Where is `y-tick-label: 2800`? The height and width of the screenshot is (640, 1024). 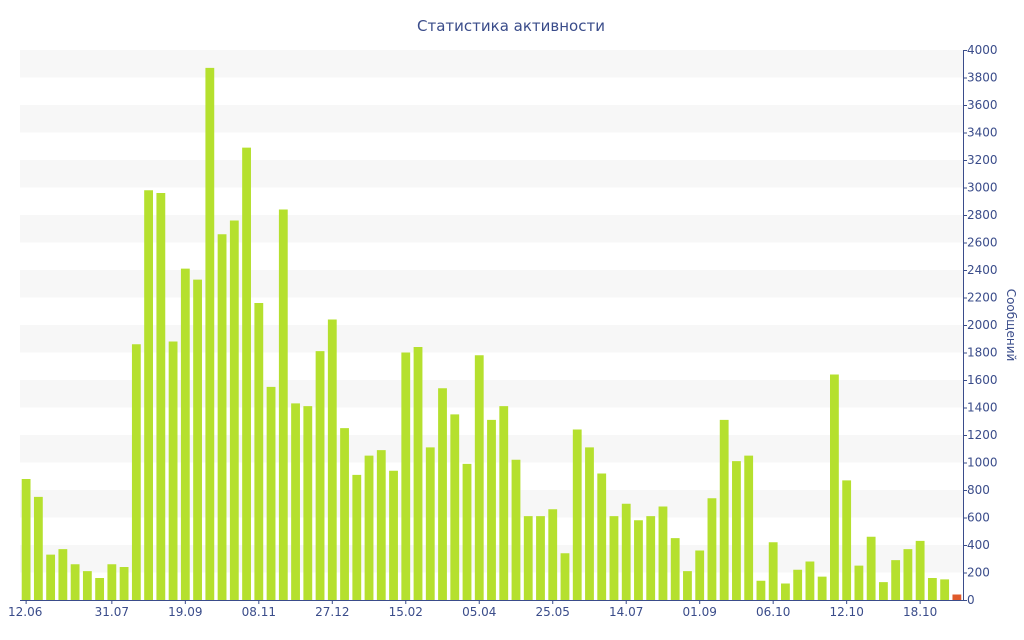
y-tick-label: 2800 is located at coordinates (982, 215).